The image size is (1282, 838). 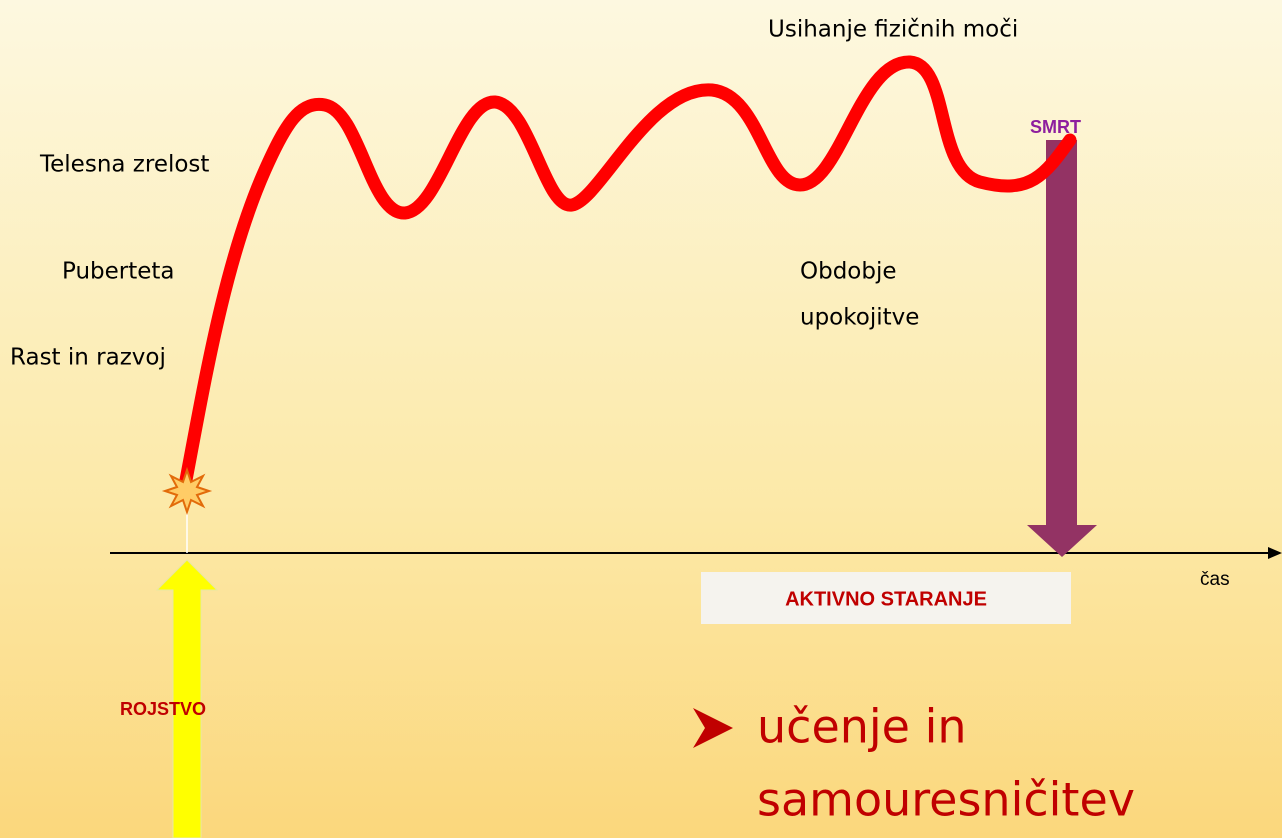 I want to click on active-aging-label: AKTIVNO STARANJE, so click(x=886, y=599).